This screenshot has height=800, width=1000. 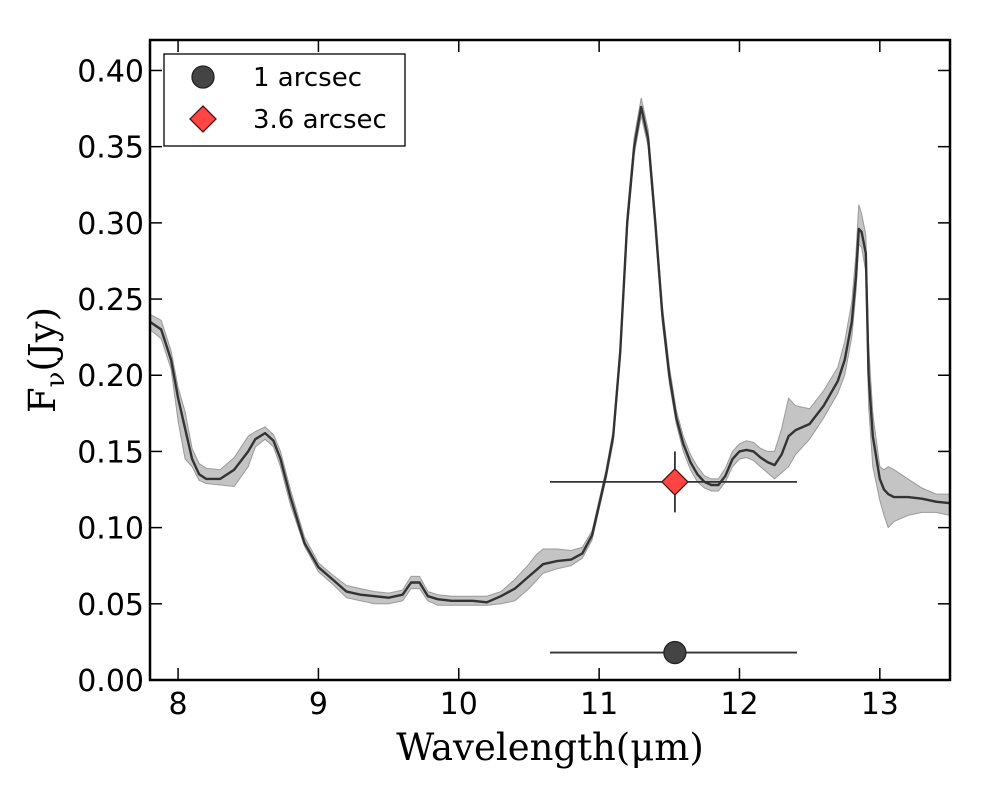 What do you see at coordinates (110, 681) in the screenshot?
I see `y-tick-label-0.00: 0.00` at bounding box center [110, 681].